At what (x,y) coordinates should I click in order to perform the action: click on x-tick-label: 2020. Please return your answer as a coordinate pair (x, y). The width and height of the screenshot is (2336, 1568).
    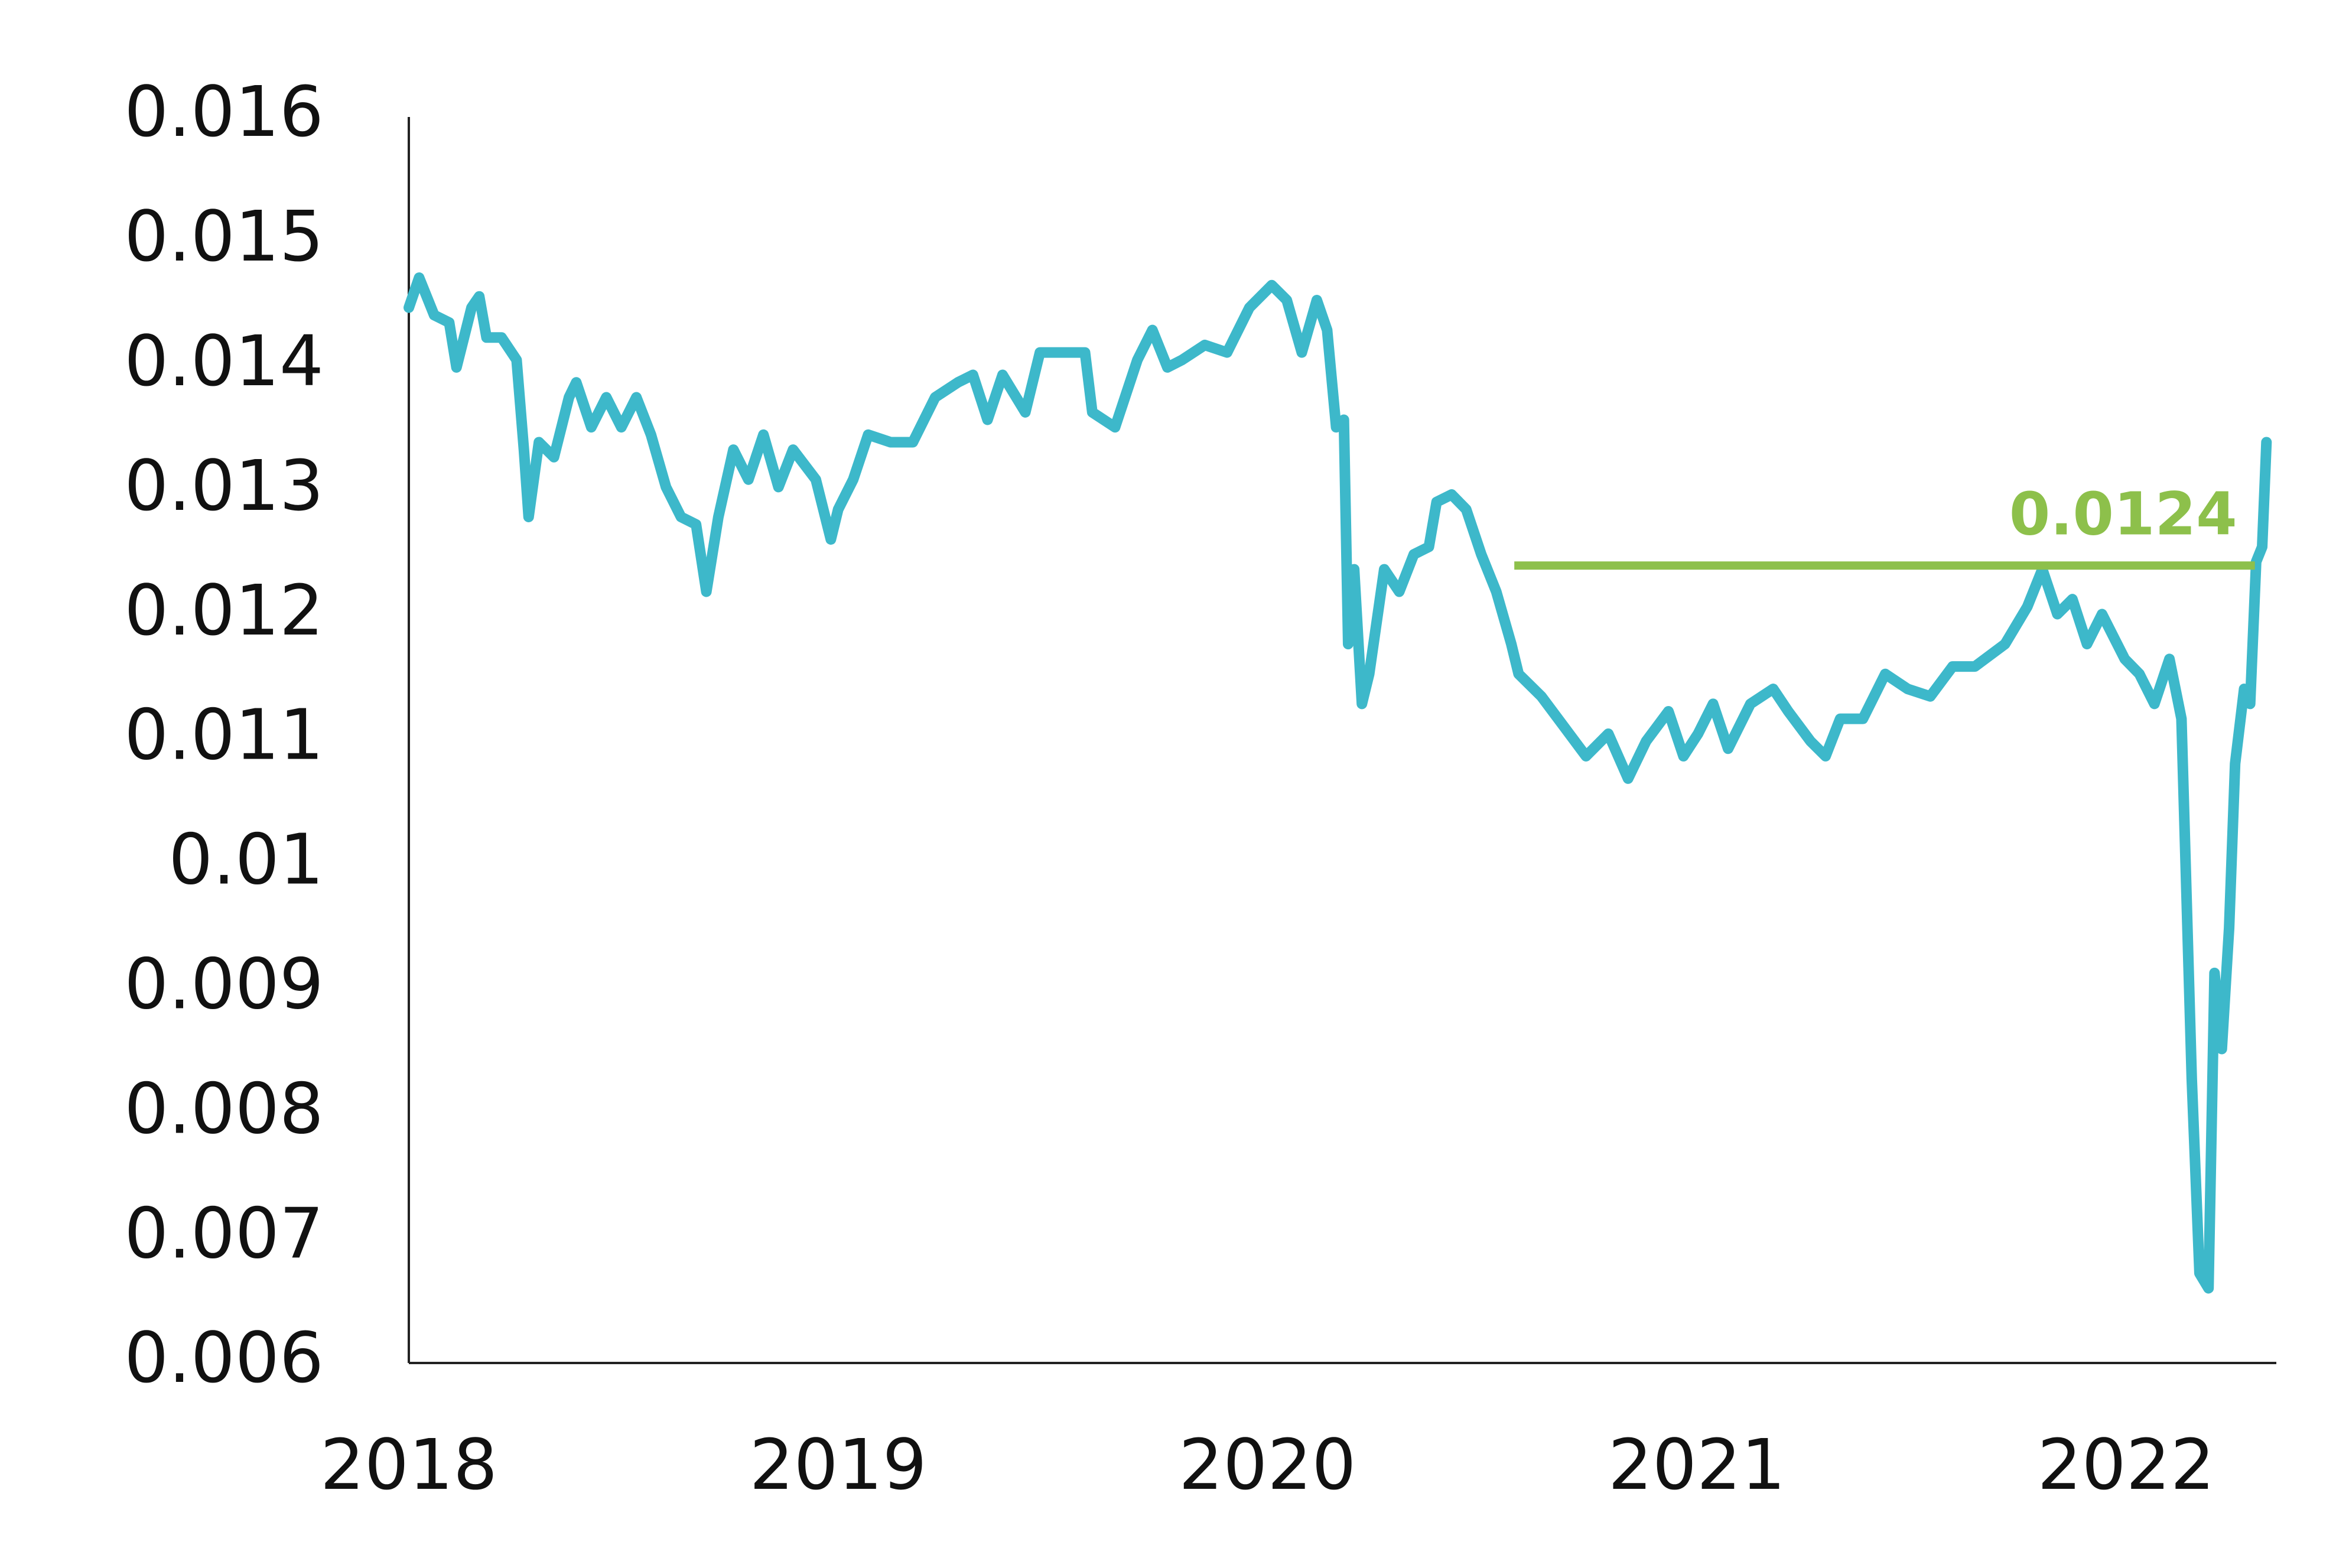
    Looking at the image, I should click on (1268, 1464).